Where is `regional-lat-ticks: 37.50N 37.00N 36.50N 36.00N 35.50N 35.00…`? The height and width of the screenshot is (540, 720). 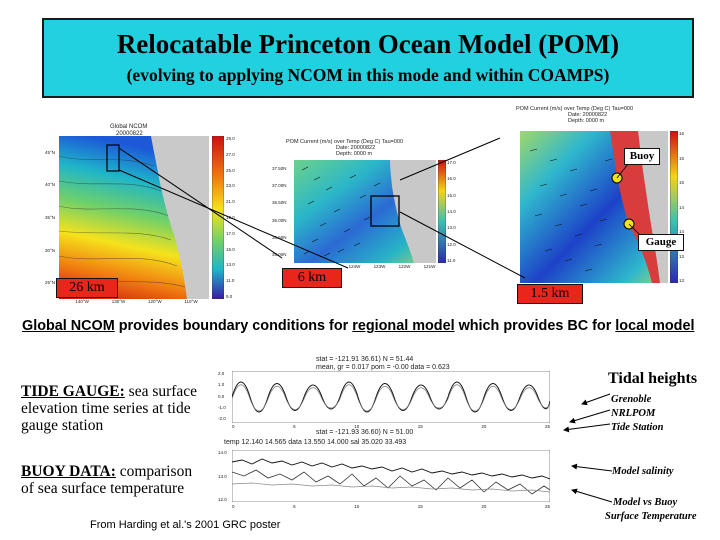
regional-lat-ticks: 37.50N 37.00N 36.50N 36.00N 35.50N 35.00… is located at coordinates (283, 211).